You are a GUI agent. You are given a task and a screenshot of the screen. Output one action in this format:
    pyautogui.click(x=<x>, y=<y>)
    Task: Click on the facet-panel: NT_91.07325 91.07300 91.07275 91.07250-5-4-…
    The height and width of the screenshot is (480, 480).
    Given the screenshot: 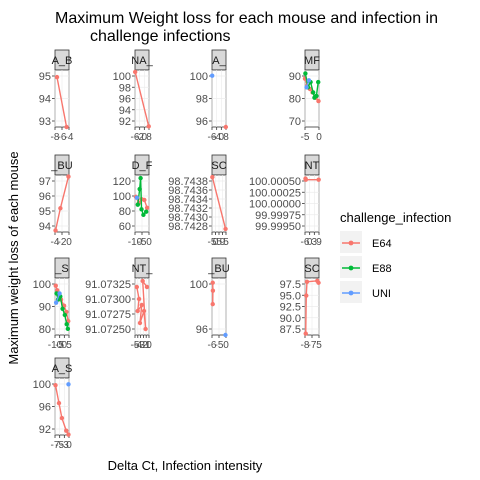 What is the action you would take?
    pyautogui.click(x=119, y=304)
    